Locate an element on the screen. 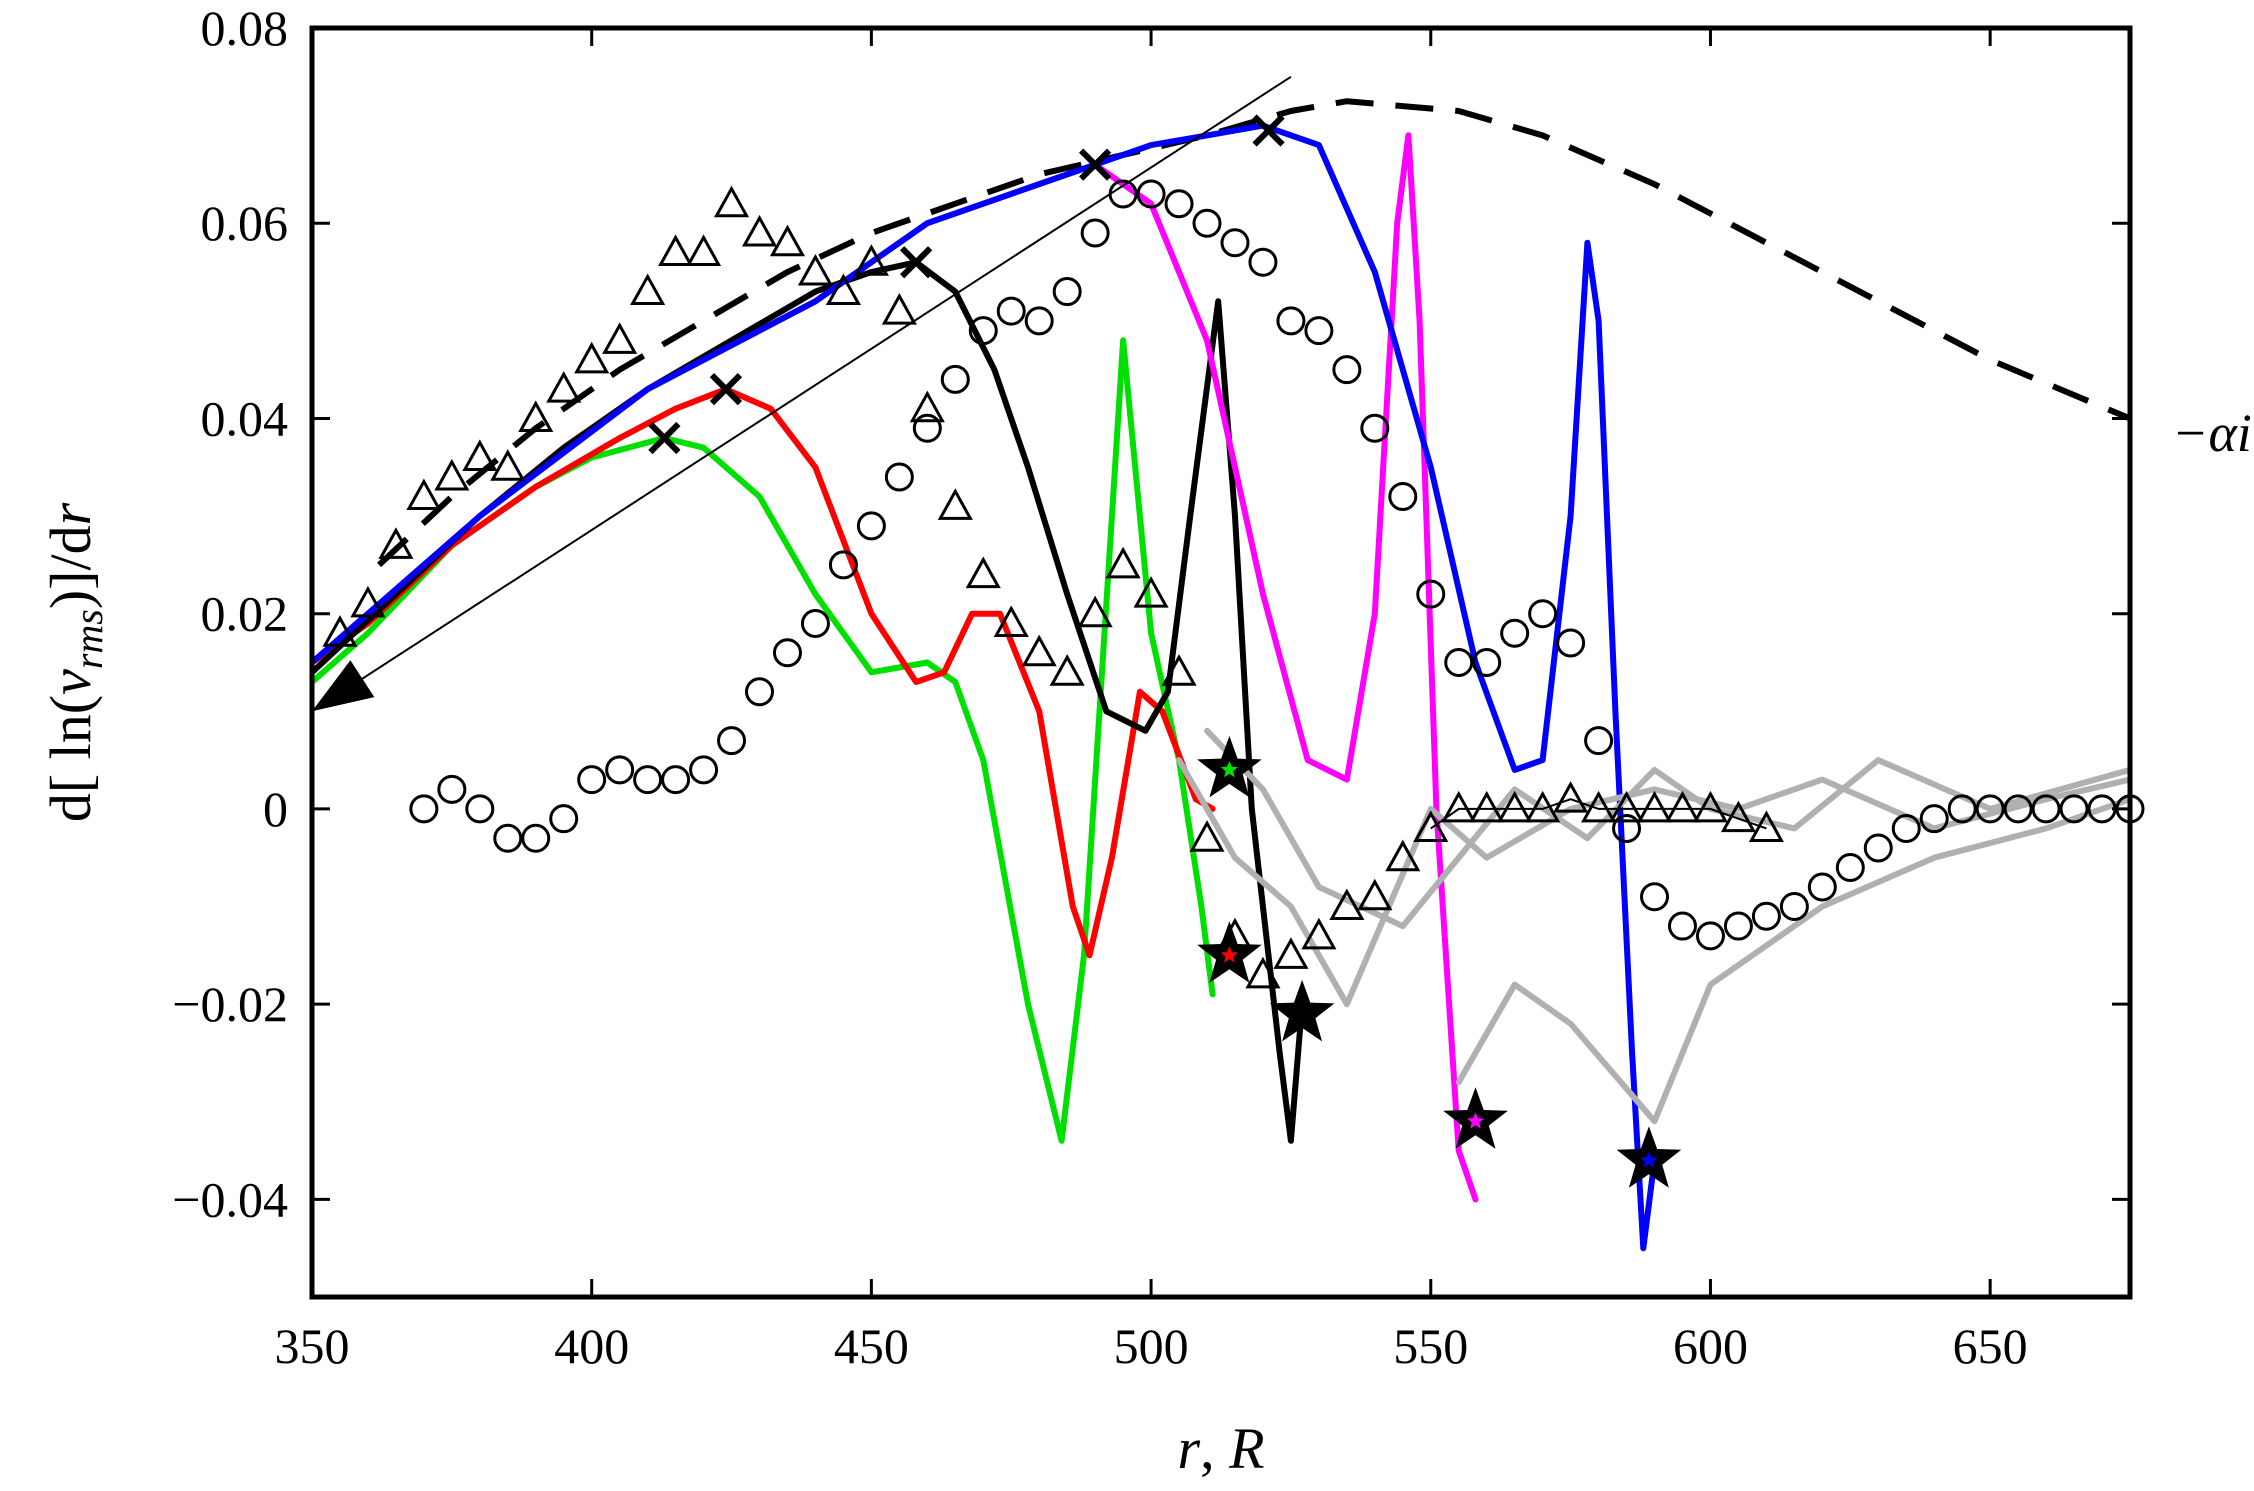 This screenshot has width=2254, height=1491. y-axis-label: d[ ln(vrms)]/dr is located at coordinates (74, 662).